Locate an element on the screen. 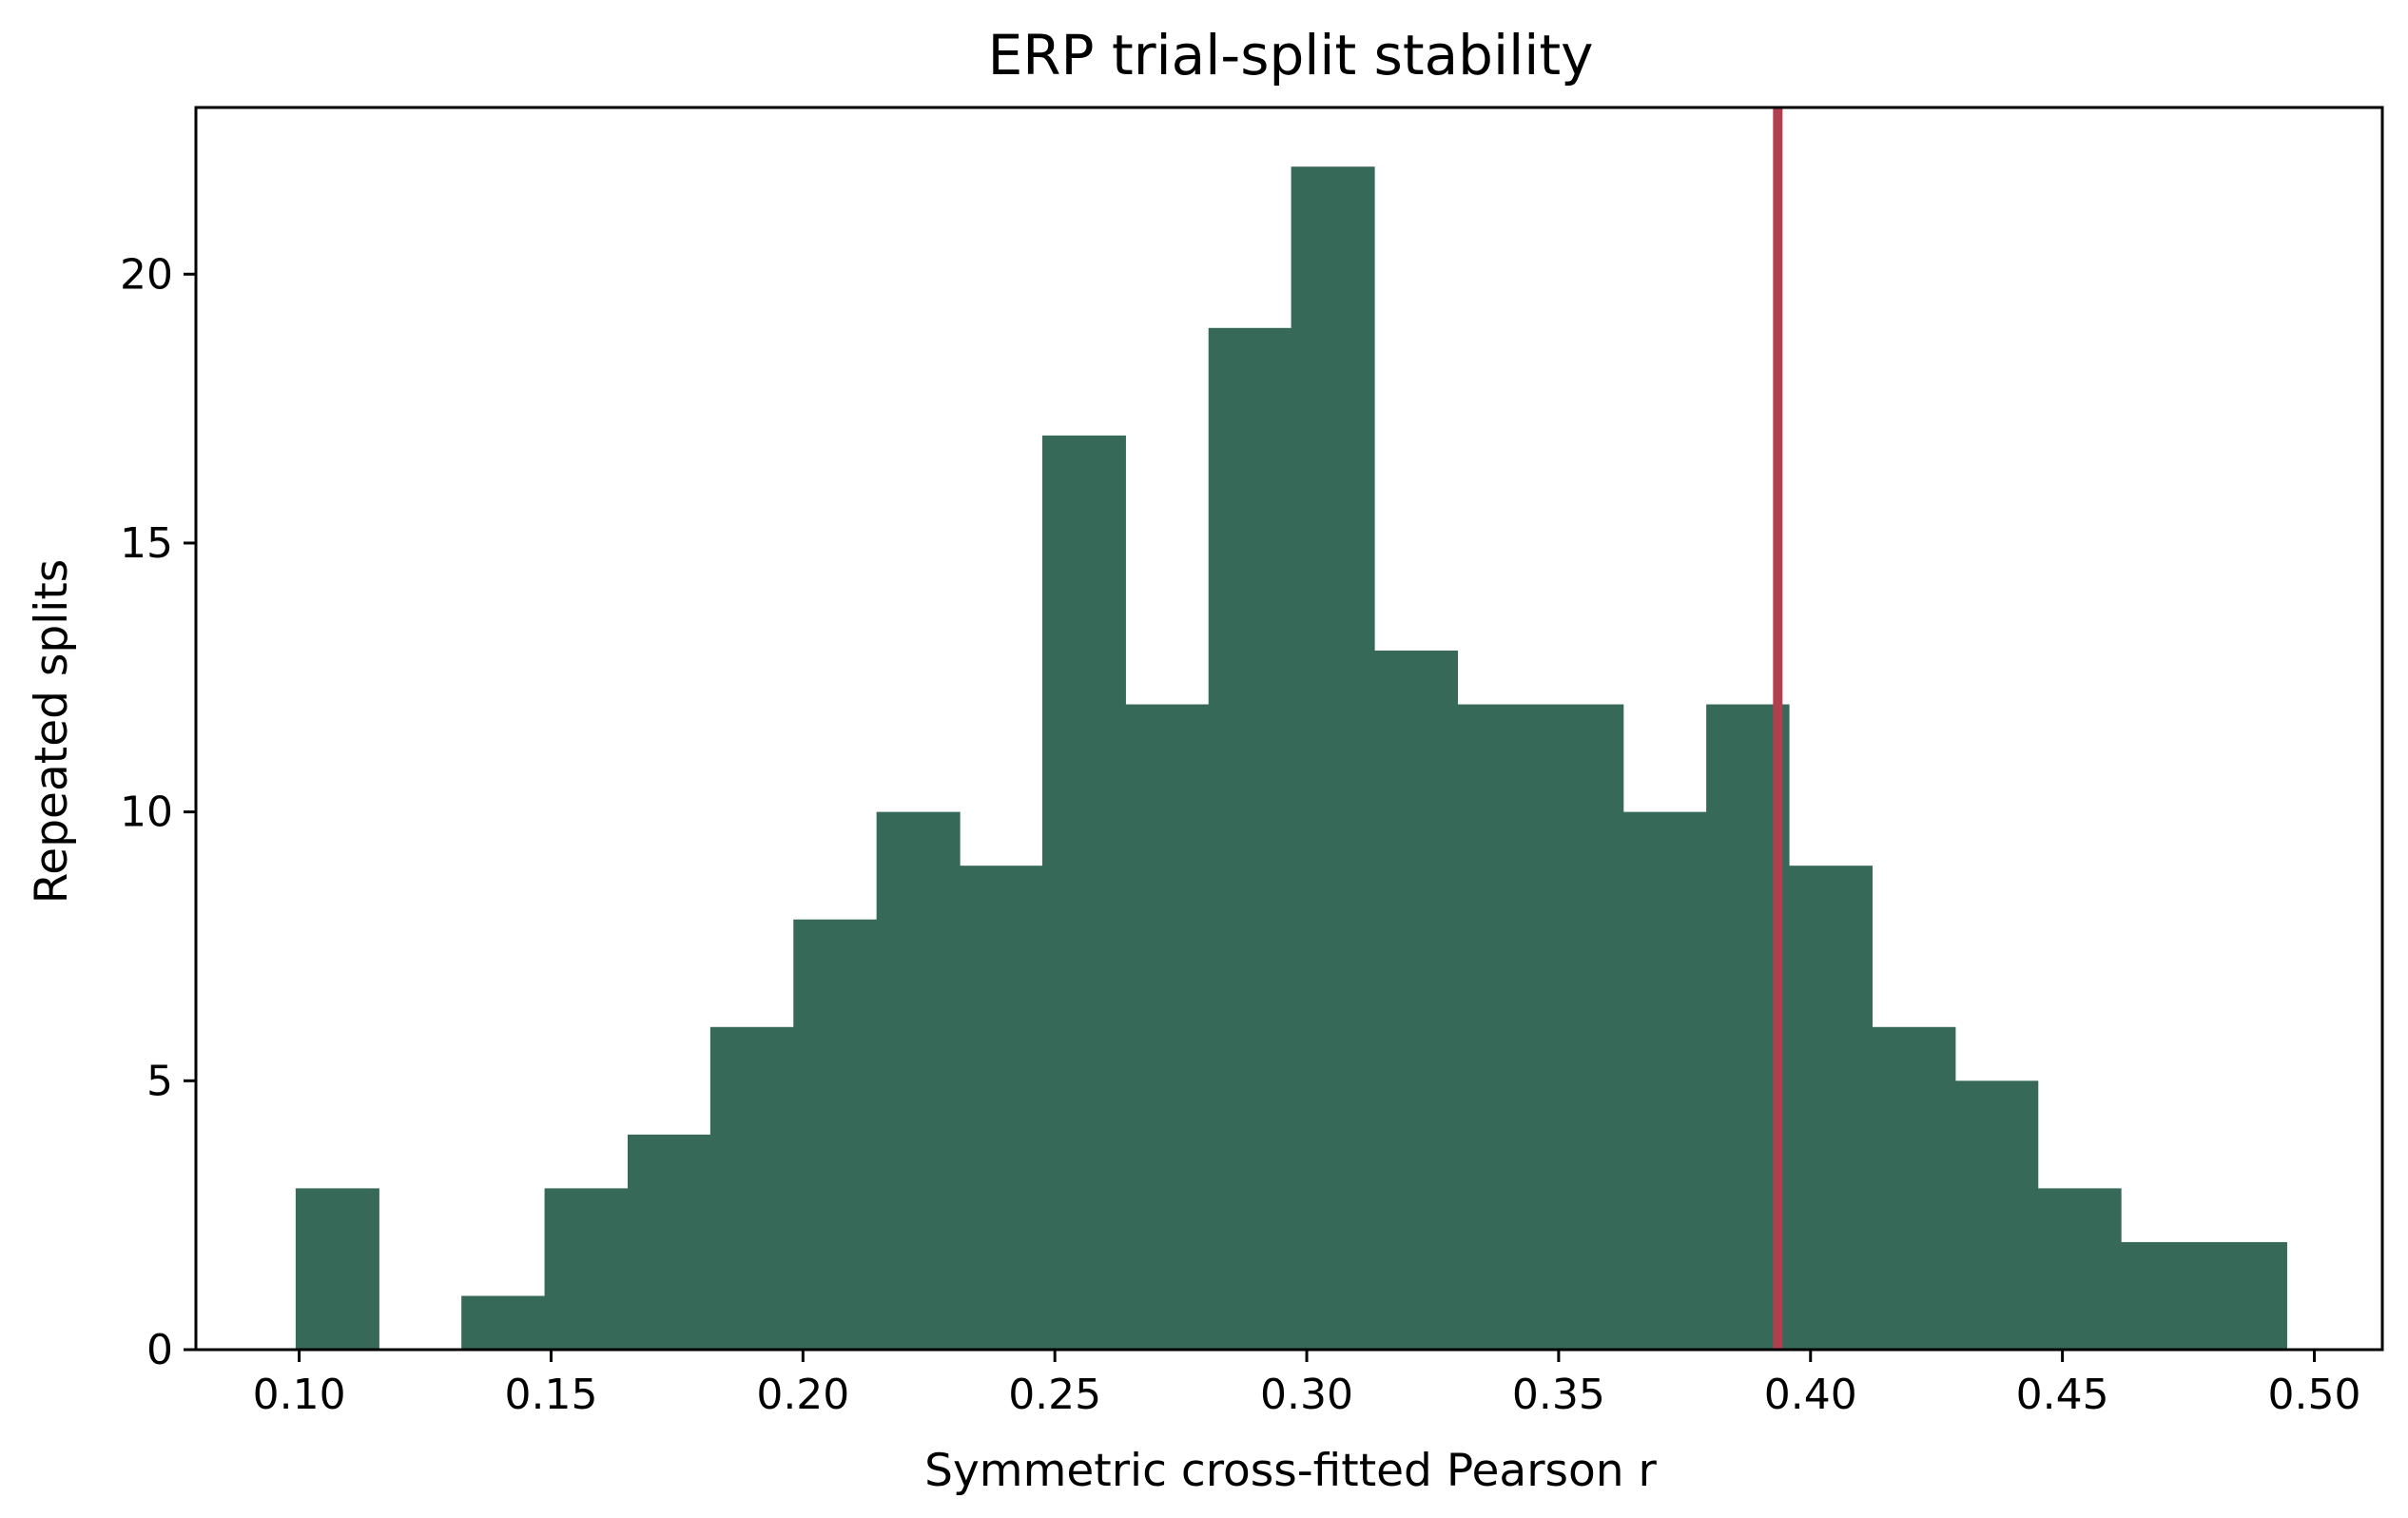 Image resolution: width=2408 pixels, height=1518 pixels. y-tick-label: 20 is located at coordinates (147, 274).